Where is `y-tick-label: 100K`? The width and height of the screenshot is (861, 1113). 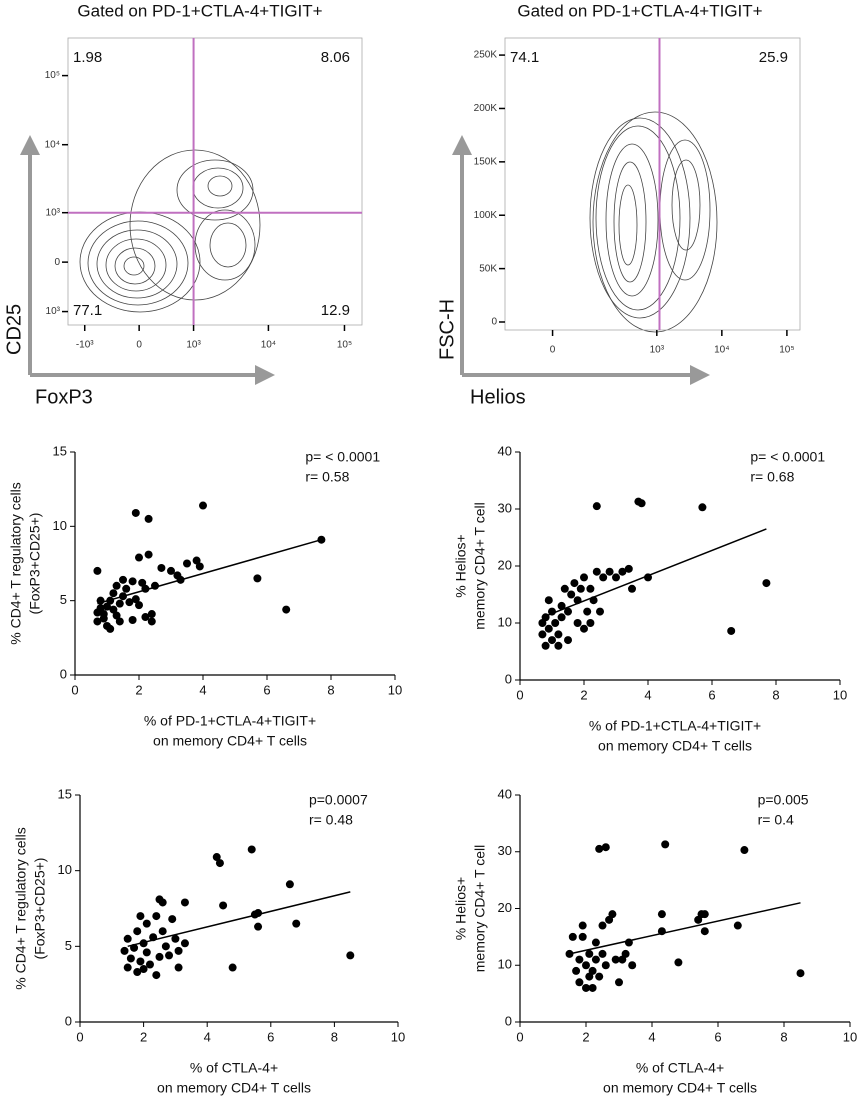 y-tick-label: 100K is located at coordinates (486, 215).